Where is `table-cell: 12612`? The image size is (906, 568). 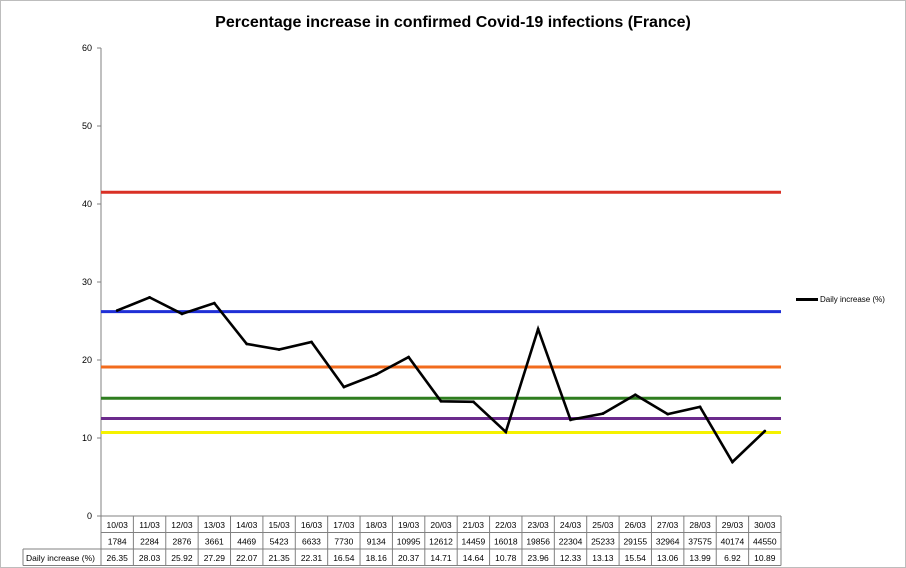
table-cell: 12612 is located at coordinates (441, 541).